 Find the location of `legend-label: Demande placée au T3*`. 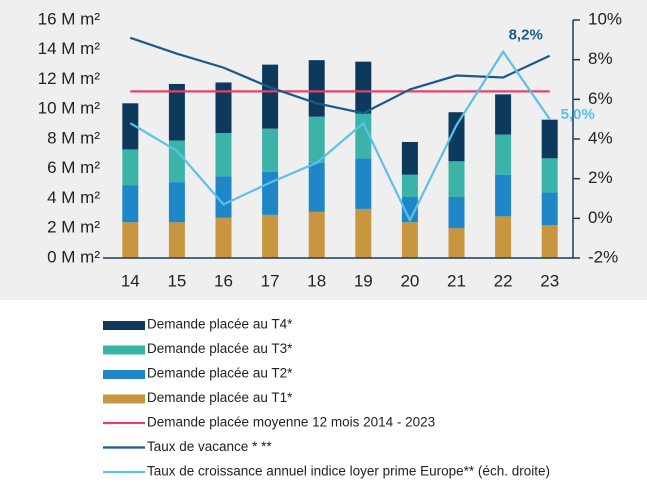

legend-label: Demande placée au T3* is located at coordinates (220, 348).